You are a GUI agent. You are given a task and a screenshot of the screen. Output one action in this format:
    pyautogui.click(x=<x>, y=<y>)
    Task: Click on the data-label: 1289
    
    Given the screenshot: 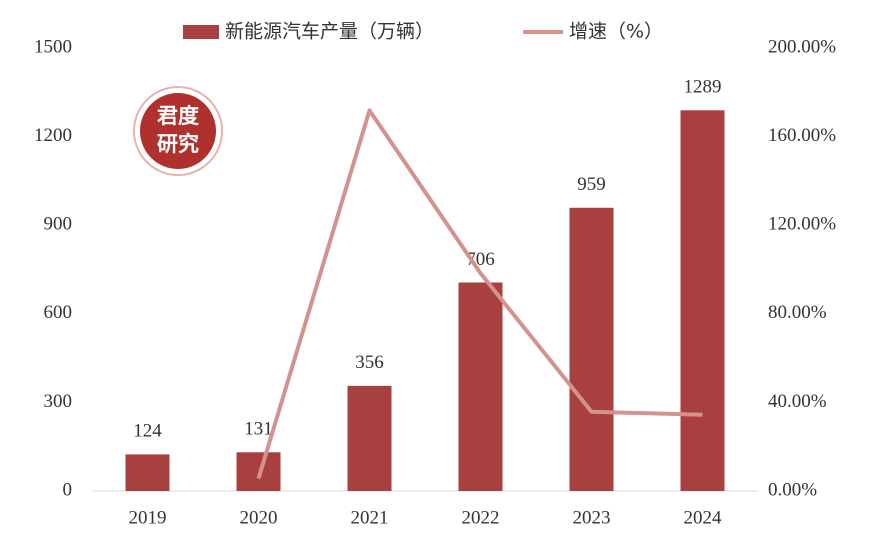 What is the action you would take?
    pyautogui.click(x=703, y=87)
    